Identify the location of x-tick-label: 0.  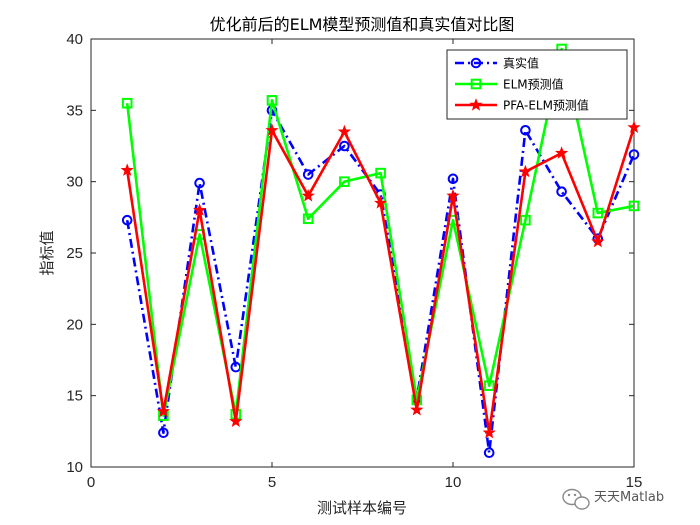
(91, 482).